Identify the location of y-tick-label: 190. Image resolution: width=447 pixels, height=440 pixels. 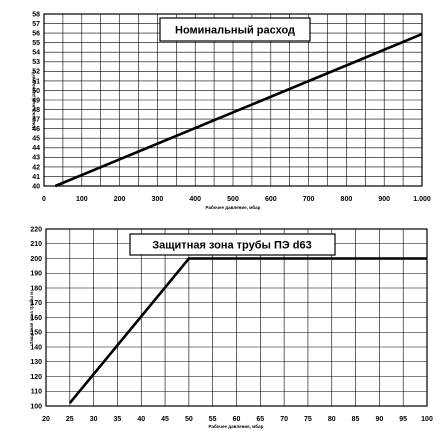
(36, 274).